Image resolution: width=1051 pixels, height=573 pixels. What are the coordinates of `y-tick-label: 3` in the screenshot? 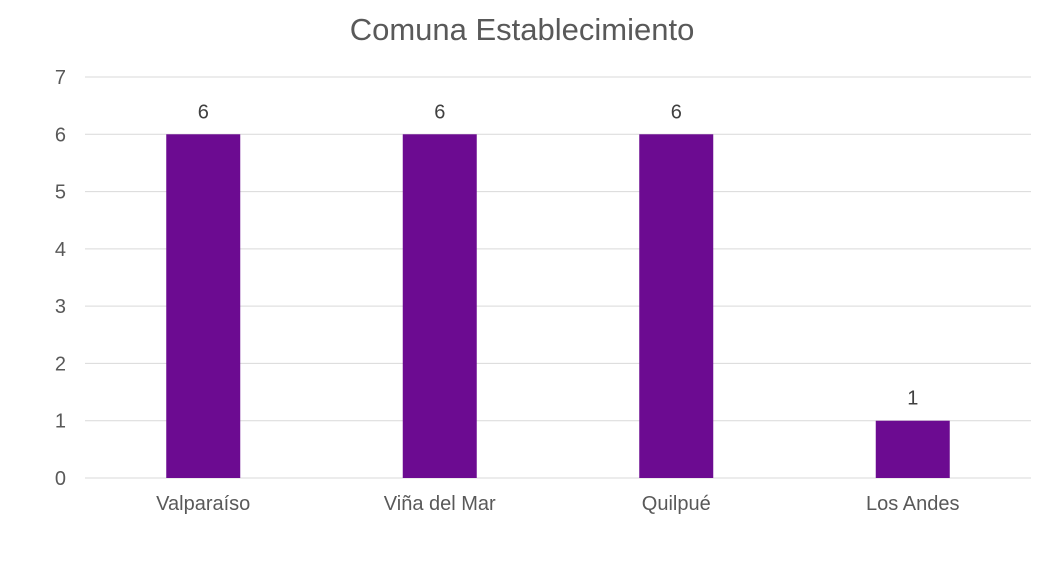 It's located at (60, 307).